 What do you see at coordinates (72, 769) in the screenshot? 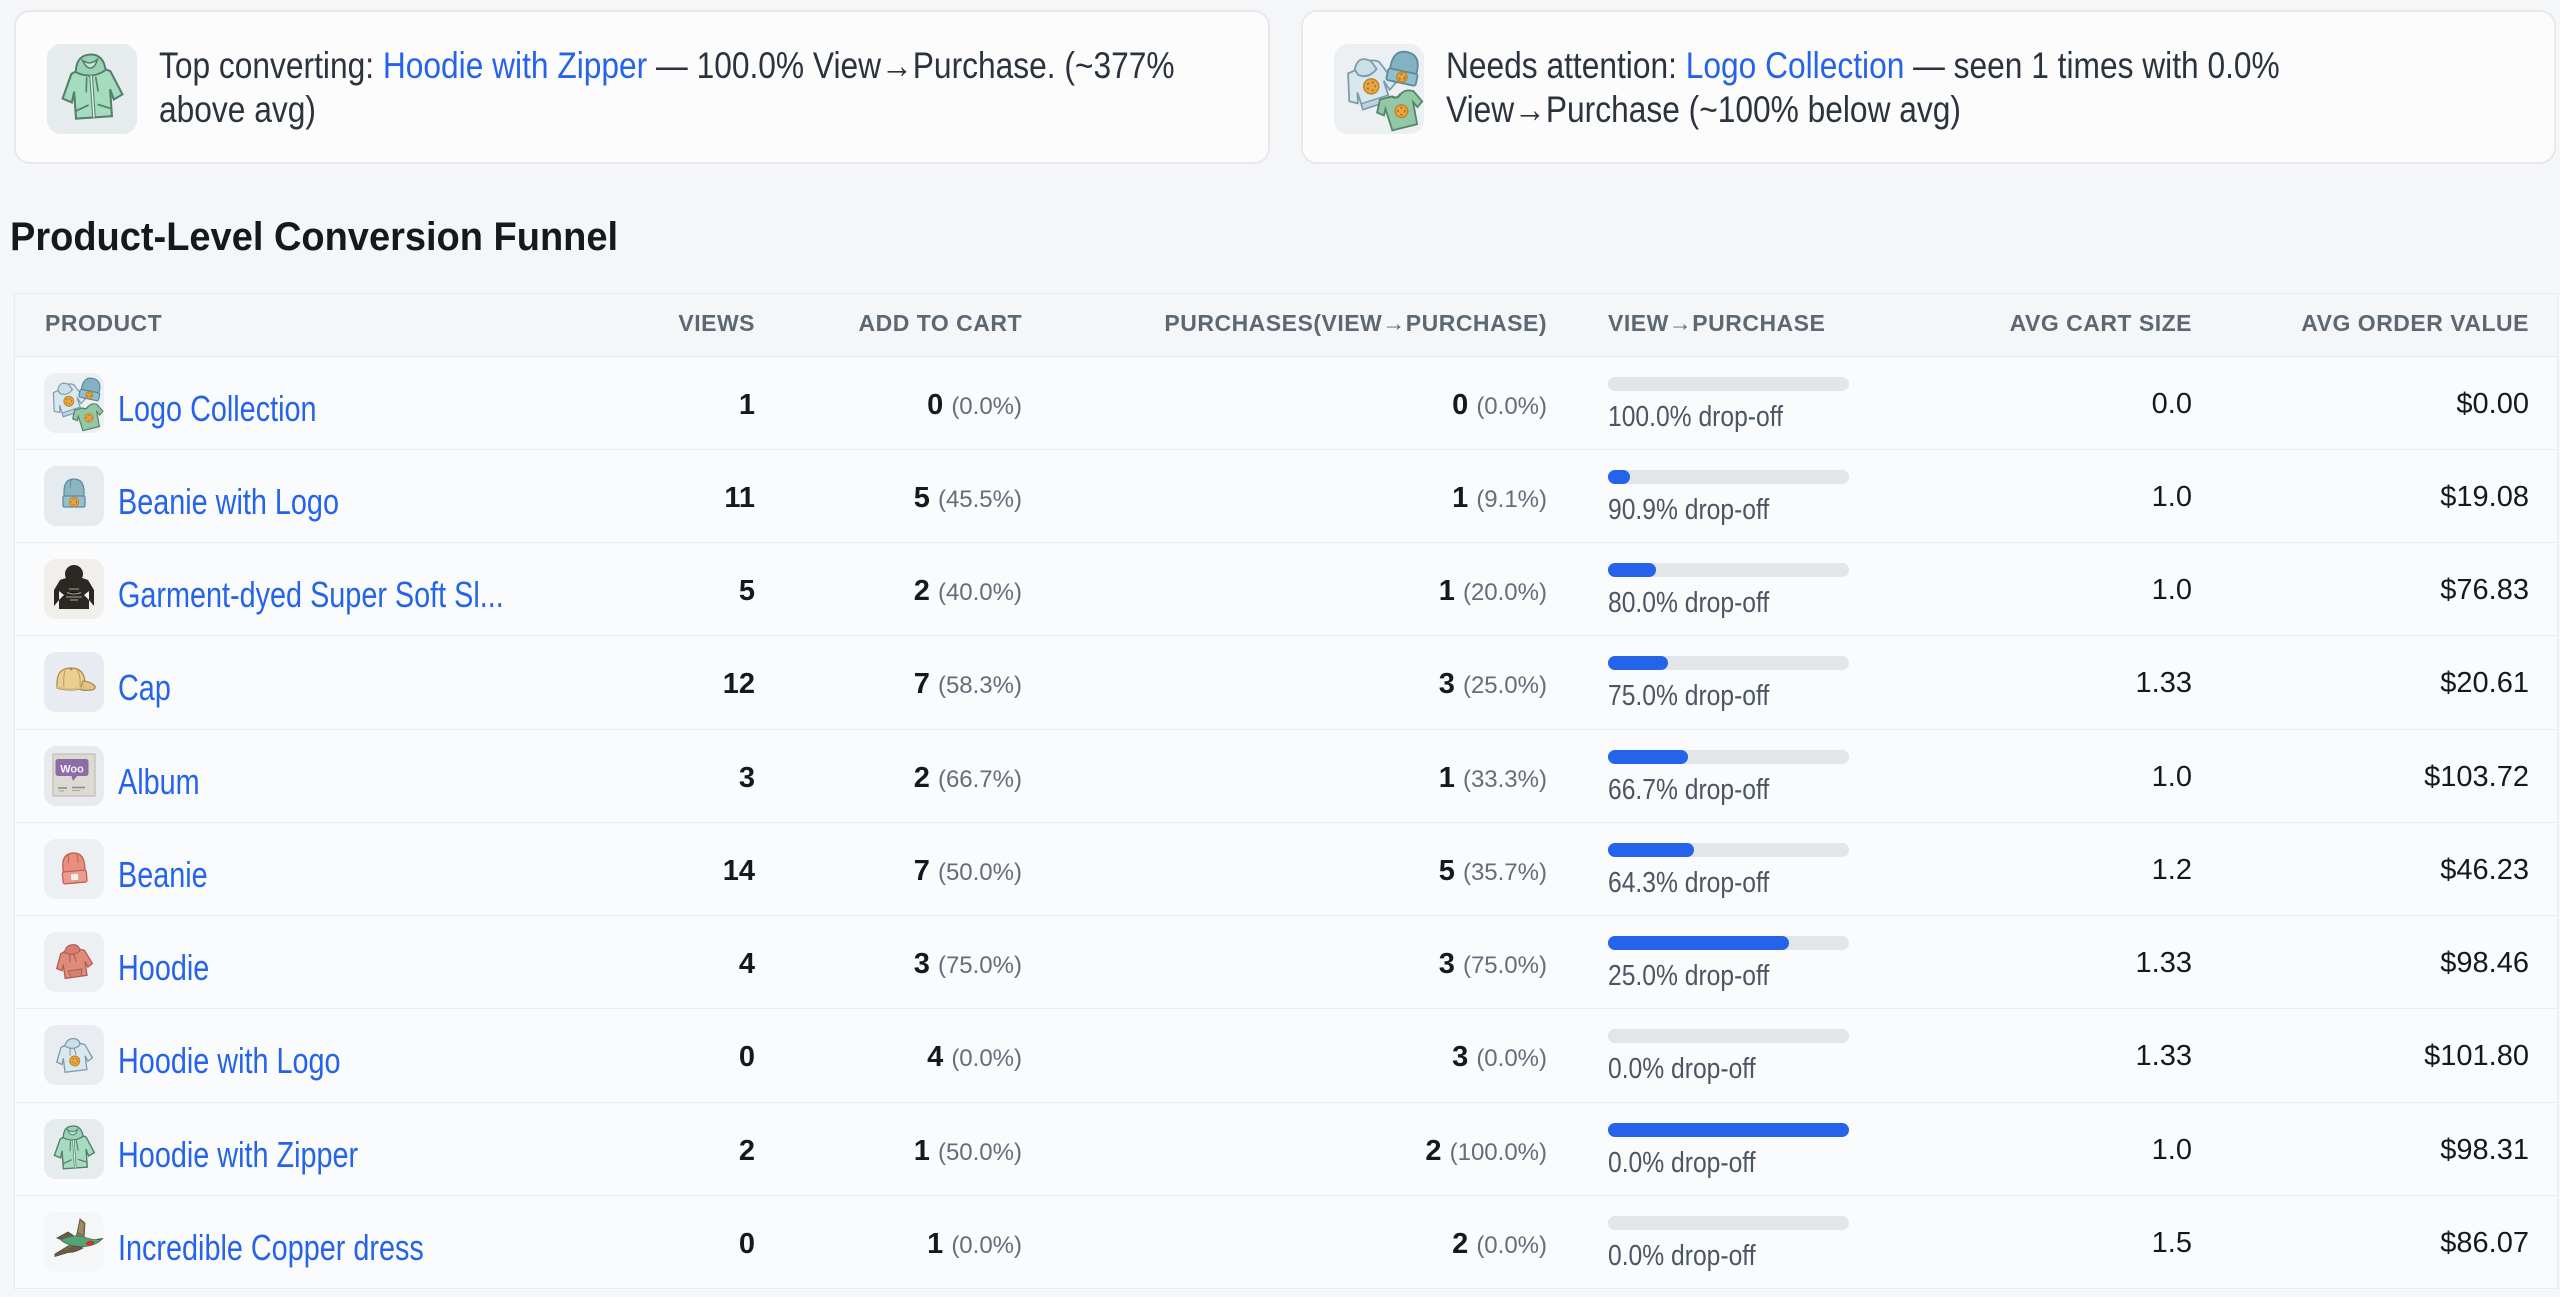
I see `svg-text: Woo` at bounding box center [72, 769].